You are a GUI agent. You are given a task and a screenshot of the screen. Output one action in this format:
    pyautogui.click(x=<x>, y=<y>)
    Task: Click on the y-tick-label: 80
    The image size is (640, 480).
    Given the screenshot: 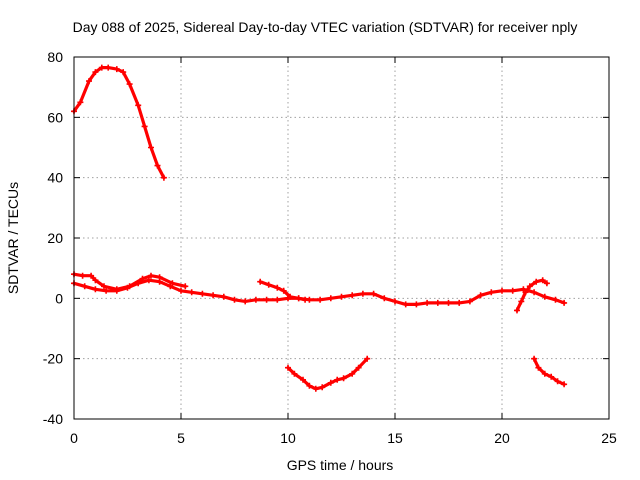 What is the action you would take?
    pyautogui.click(x=55, y=57)
    